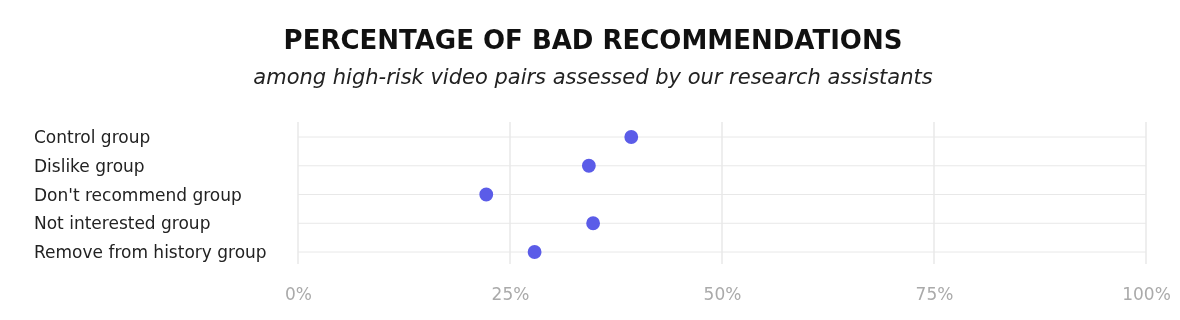  What do you see at coordinates (138, 194) in the screenshot?
I see `y-tick-label: Don't recommend group` at bounding box center [138, 194].